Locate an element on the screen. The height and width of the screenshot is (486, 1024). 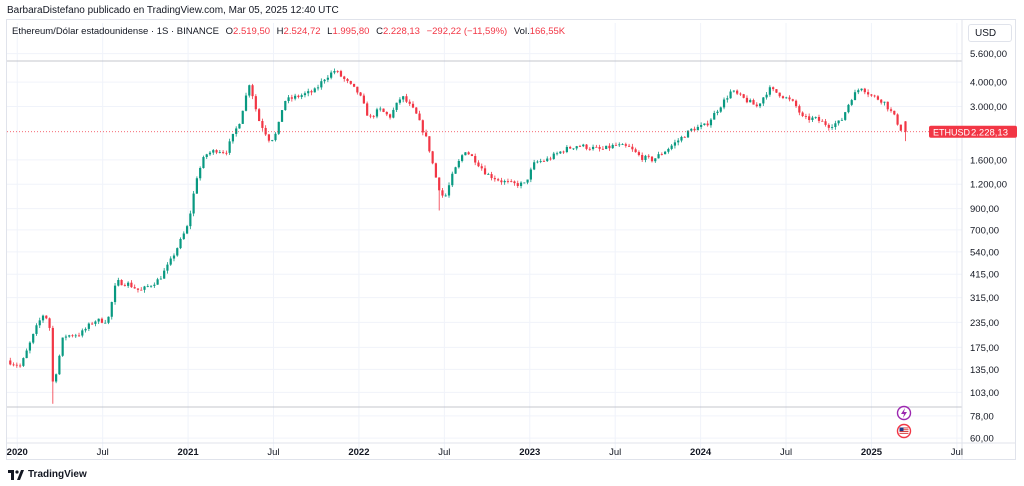
tradingview-footer: TradingView is located at coordinates (47, 474).